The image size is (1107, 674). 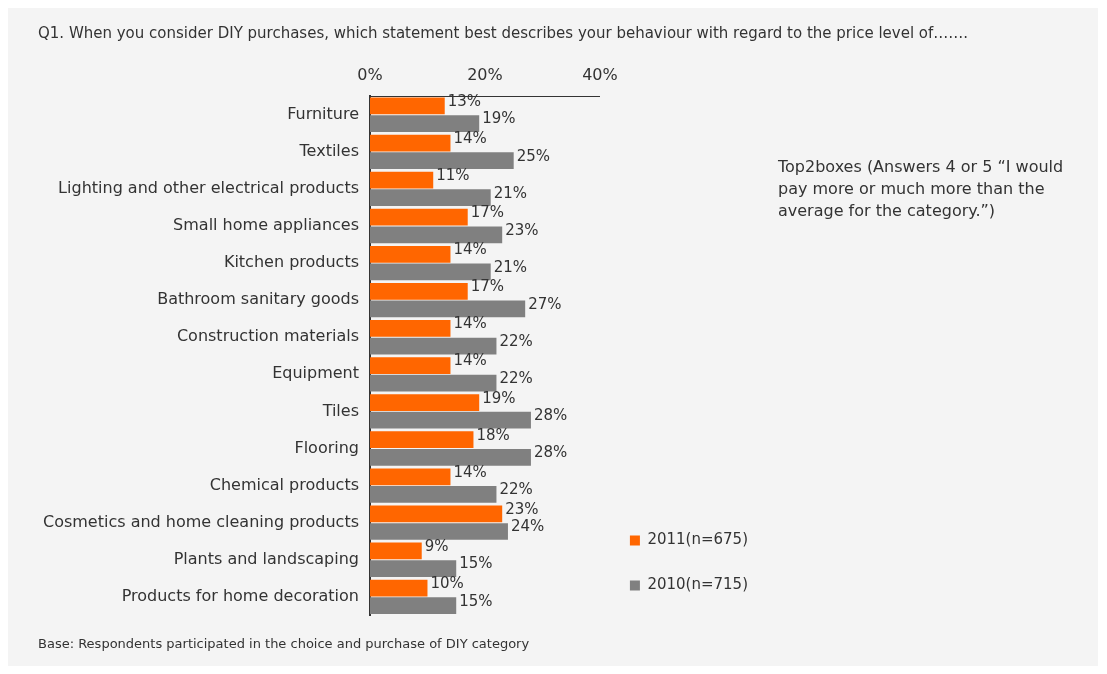 I want to click on y-tick-label: Plants and landscaping, so click(x=266, y=558).